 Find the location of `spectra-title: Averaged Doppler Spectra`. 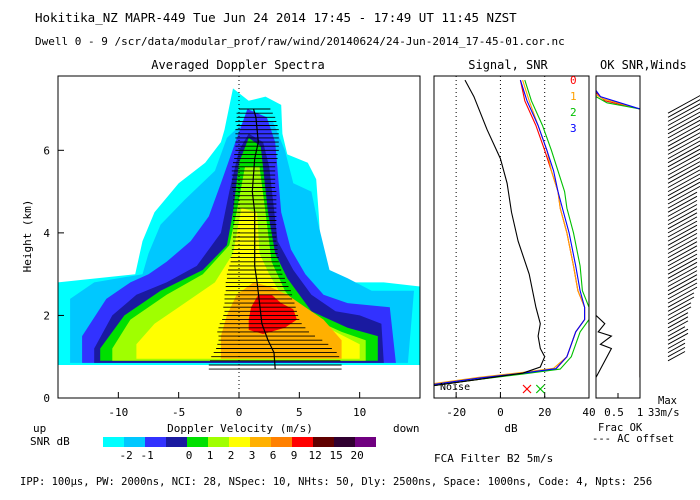

spectra-title: Averaged Doppler Spectra is located at coordinates (237, 65).